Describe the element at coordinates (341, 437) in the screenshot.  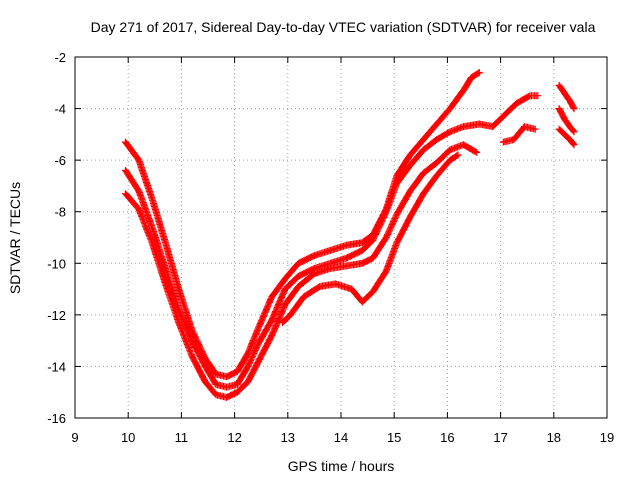
I see `x-tick-label: 14` at that location.